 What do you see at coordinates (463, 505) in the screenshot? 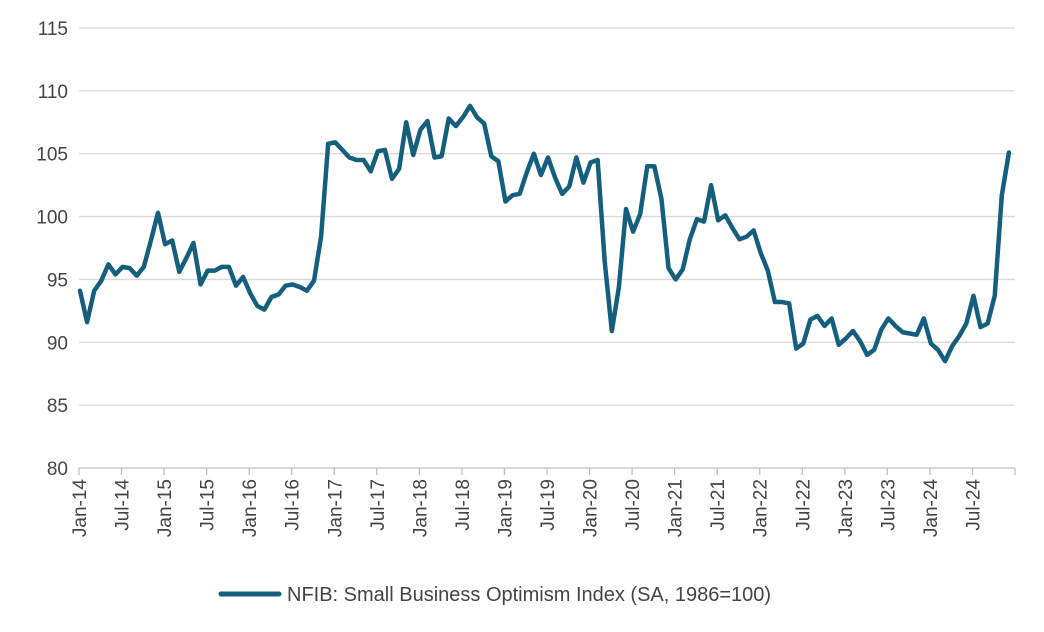
I see `x-tick-label: Jul-18` at bounding box center [463, 505].